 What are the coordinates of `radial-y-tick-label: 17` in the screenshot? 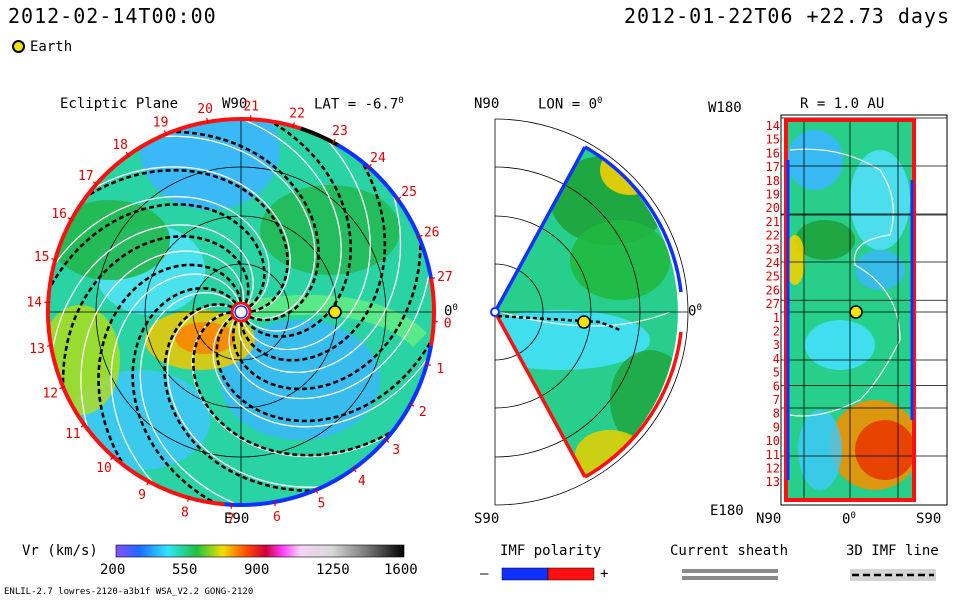 It's located at (773, 167).